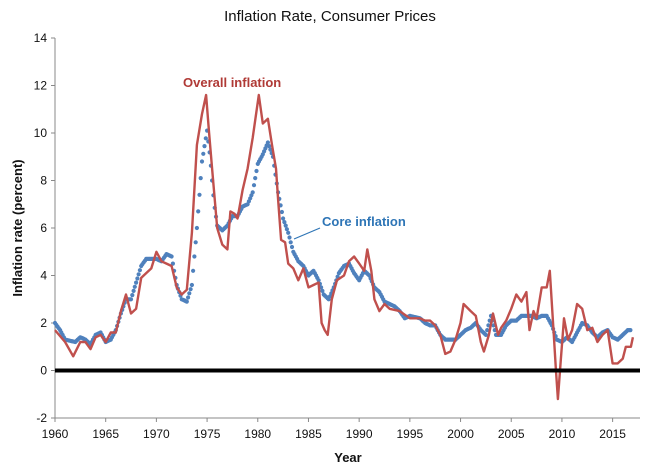  What do you see at coordinates (43, 228) in the screenshot?
I see `y-tick-label: 6` at bounding box center [43, 228].